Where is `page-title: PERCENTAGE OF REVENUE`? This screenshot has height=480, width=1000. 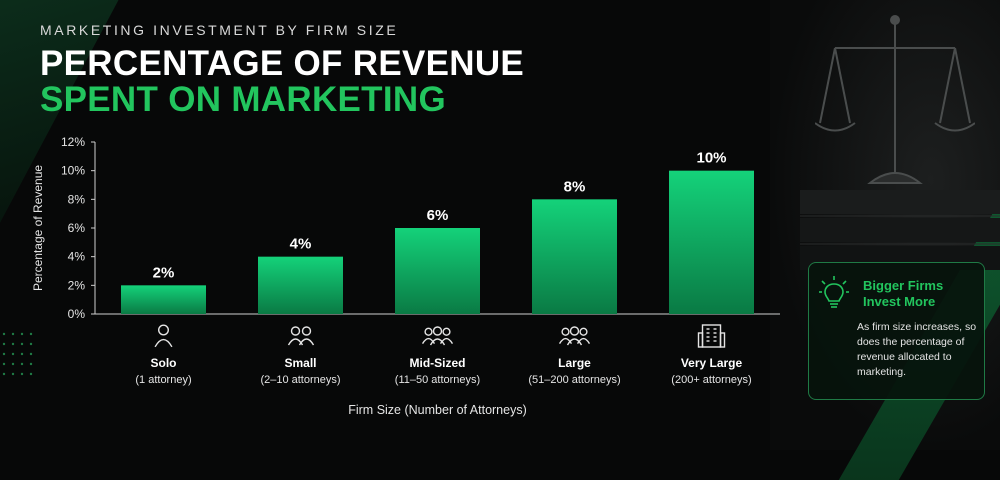
page-title: PERCENTAGE OF REVENUE is located at coordinates (282, 63).